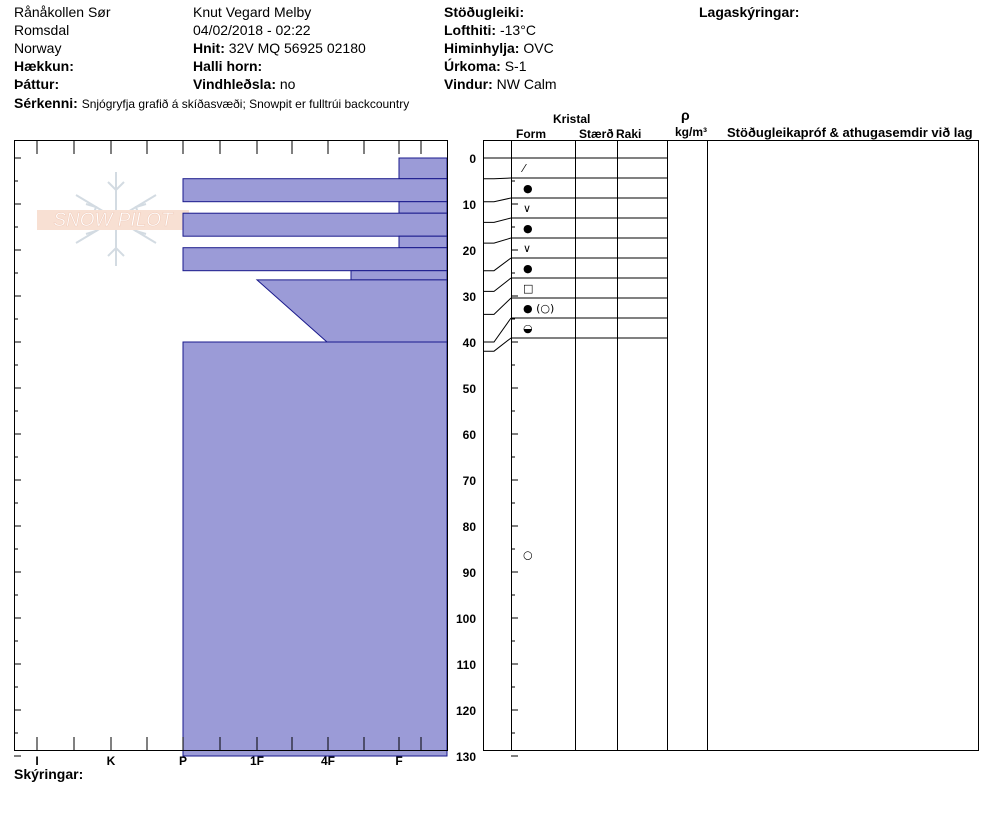 This screenshot has height=840, width=994. What do you see at coordinates (482, 48) in the screenshot?
I see `sky-label: Himinhylja:` at bounding box center [482, 48].